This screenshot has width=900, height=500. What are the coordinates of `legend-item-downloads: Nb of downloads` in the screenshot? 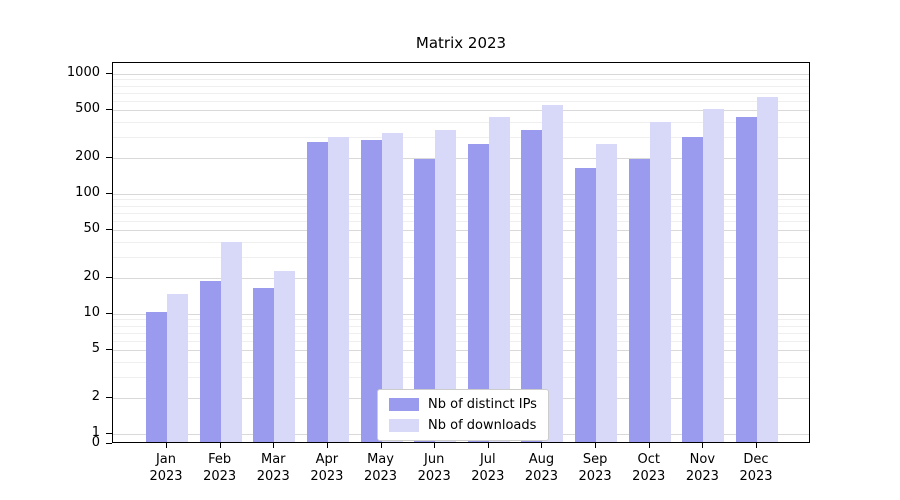 It's located at (463, 425).